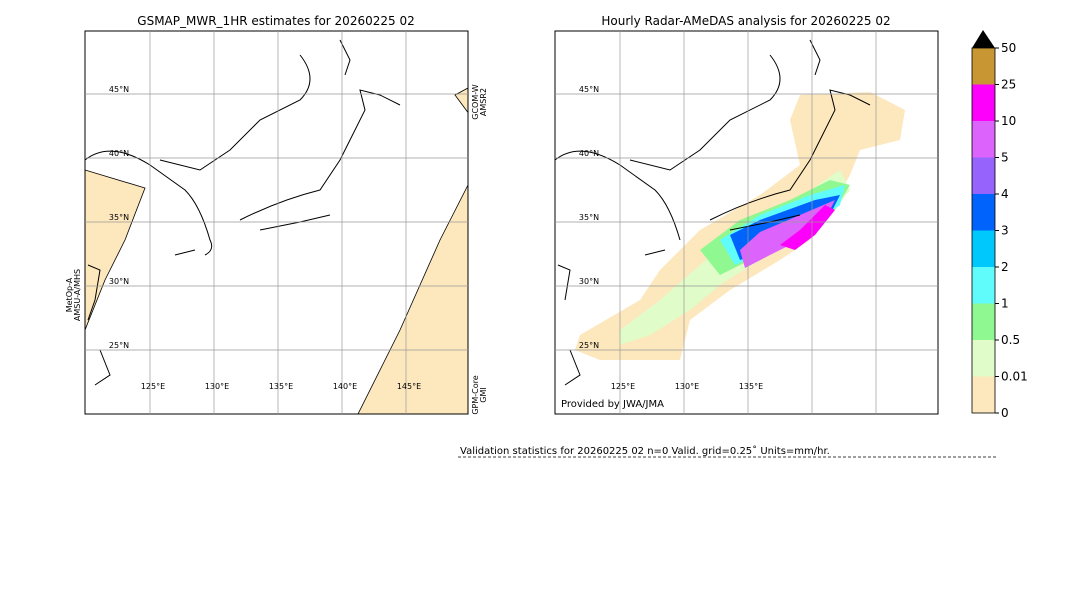 Image resolution: width=1080 pixels, height=616 pixels. What do you see at coordinates (1014, 377) in the screenshot?
I see `colorbar-label: 0.01` at bounding box center [1014, 377].